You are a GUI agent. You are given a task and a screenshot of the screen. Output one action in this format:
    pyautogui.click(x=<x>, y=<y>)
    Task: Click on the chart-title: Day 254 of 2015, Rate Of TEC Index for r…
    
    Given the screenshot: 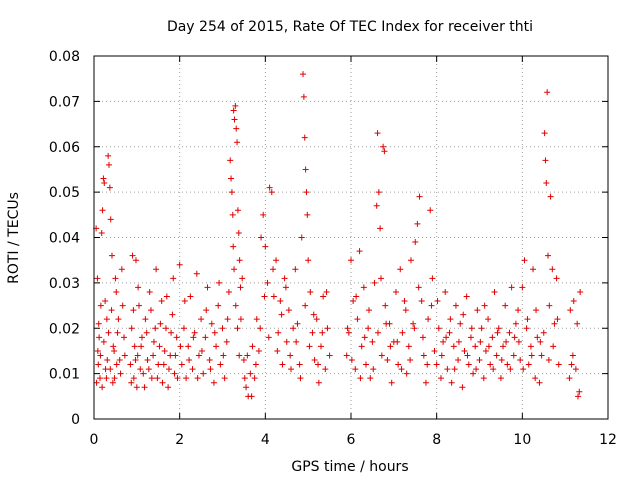 What is the action you would take?
    pyautogui.click(x=350, y=27)
    